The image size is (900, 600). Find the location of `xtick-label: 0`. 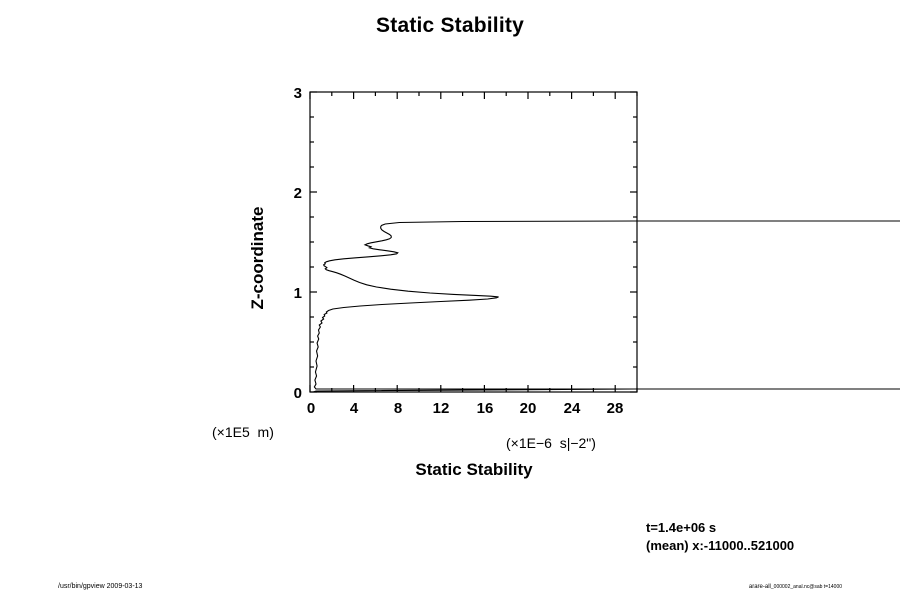

xtick-label: 0 is located at coordinates (311, 408).